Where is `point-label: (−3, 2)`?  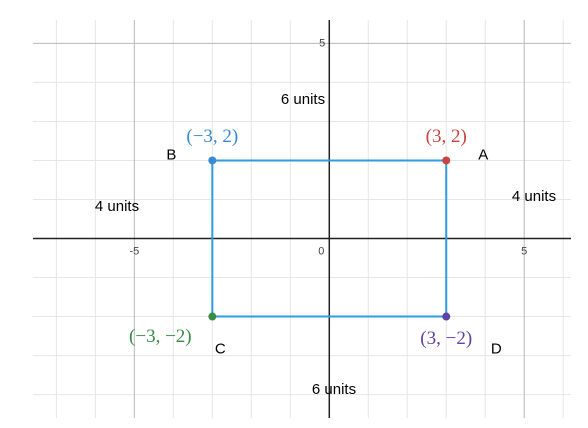
point-label: (−3, 2) is located at coordinates (212, 136).